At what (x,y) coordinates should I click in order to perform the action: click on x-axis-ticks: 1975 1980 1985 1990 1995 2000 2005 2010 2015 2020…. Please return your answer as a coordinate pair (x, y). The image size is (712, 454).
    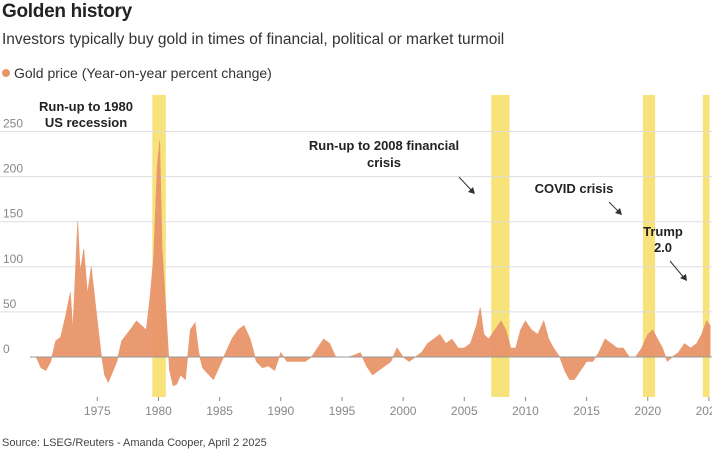
    Looking at the image, I should click on (398, 407).